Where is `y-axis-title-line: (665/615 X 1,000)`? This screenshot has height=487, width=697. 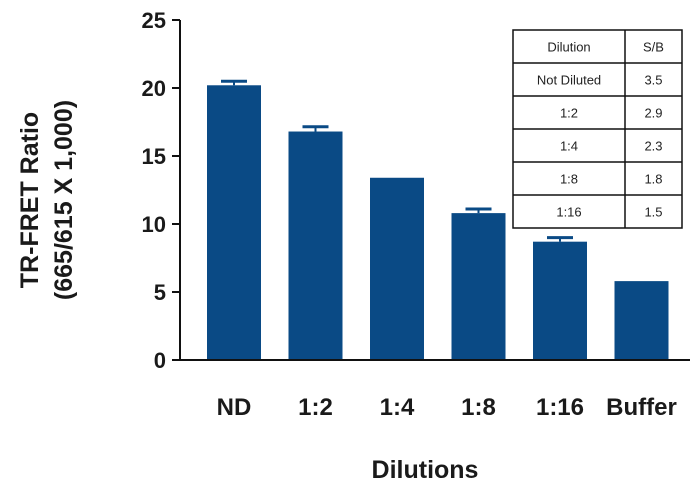 y-axis-title-line: (665/615 X 1,000) is located at coordinates (64, 200).